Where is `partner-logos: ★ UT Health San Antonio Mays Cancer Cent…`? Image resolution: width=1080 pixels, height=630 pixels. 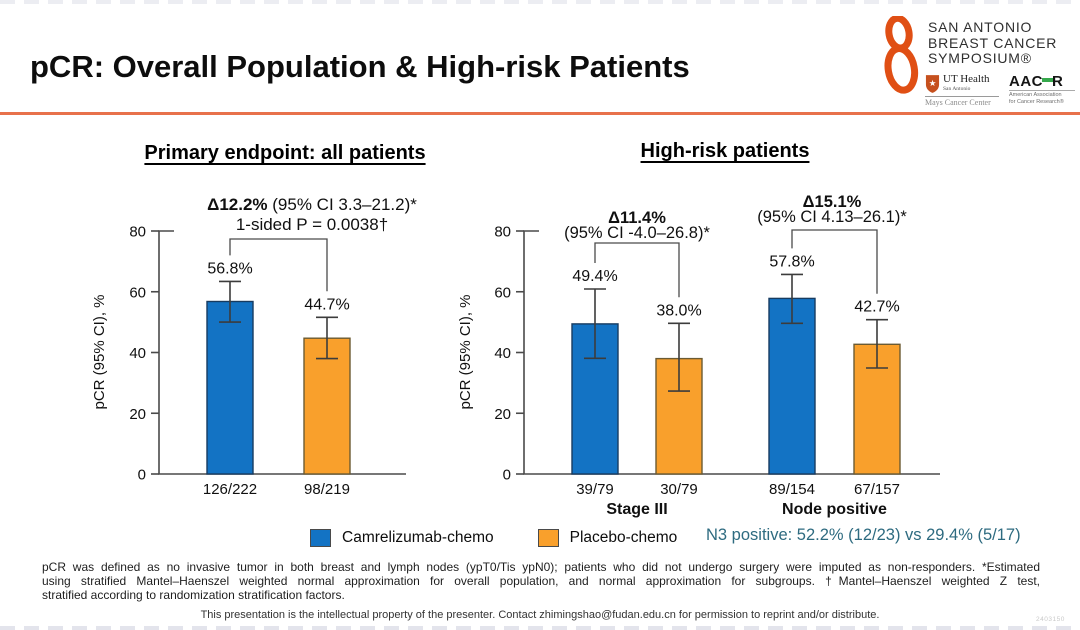
partner-logos: ★ UT Health San Antonio Mays Cancer Cent… is located at coordinates (1000, 90).